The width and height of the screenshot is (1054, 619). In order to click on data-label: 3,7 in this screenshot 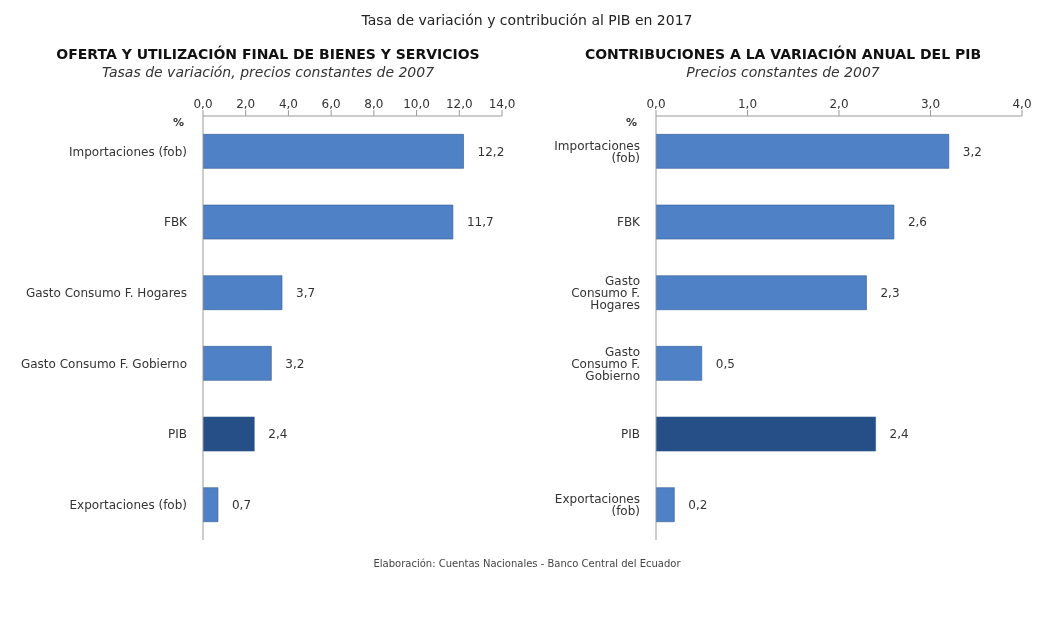, I will do `click(306, 292)`.